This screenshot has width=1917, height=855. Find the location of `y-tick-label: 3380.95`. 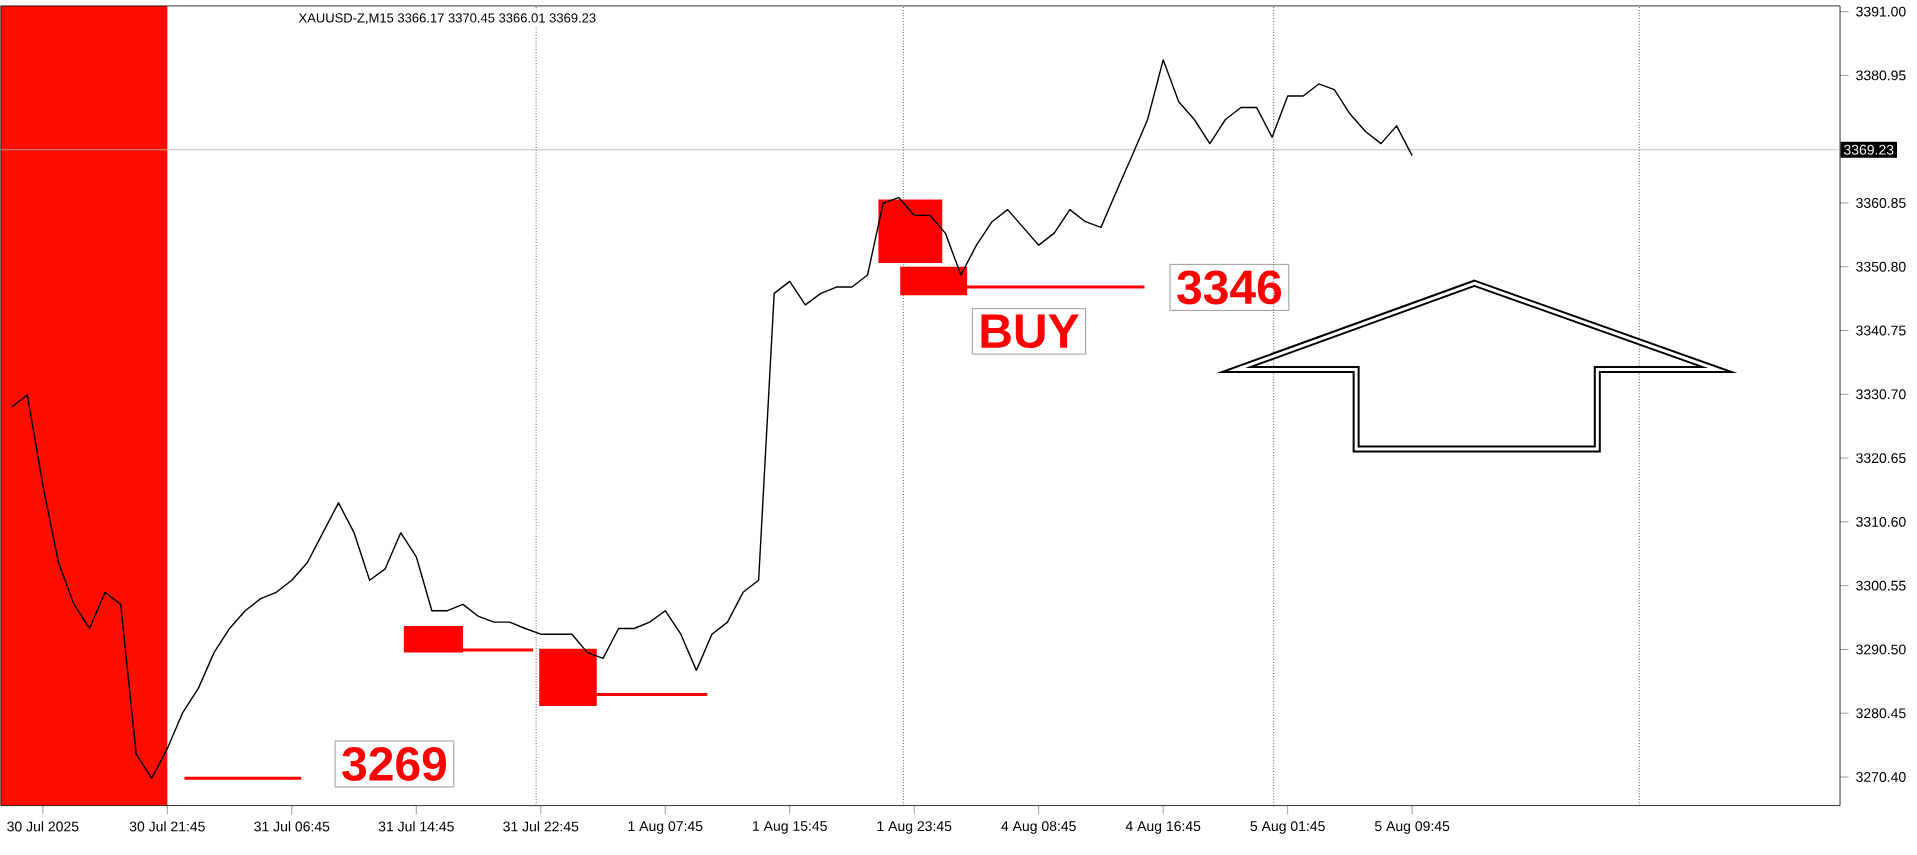

y-tick-label: 3380.95 is located at coordinates (1881, 75).